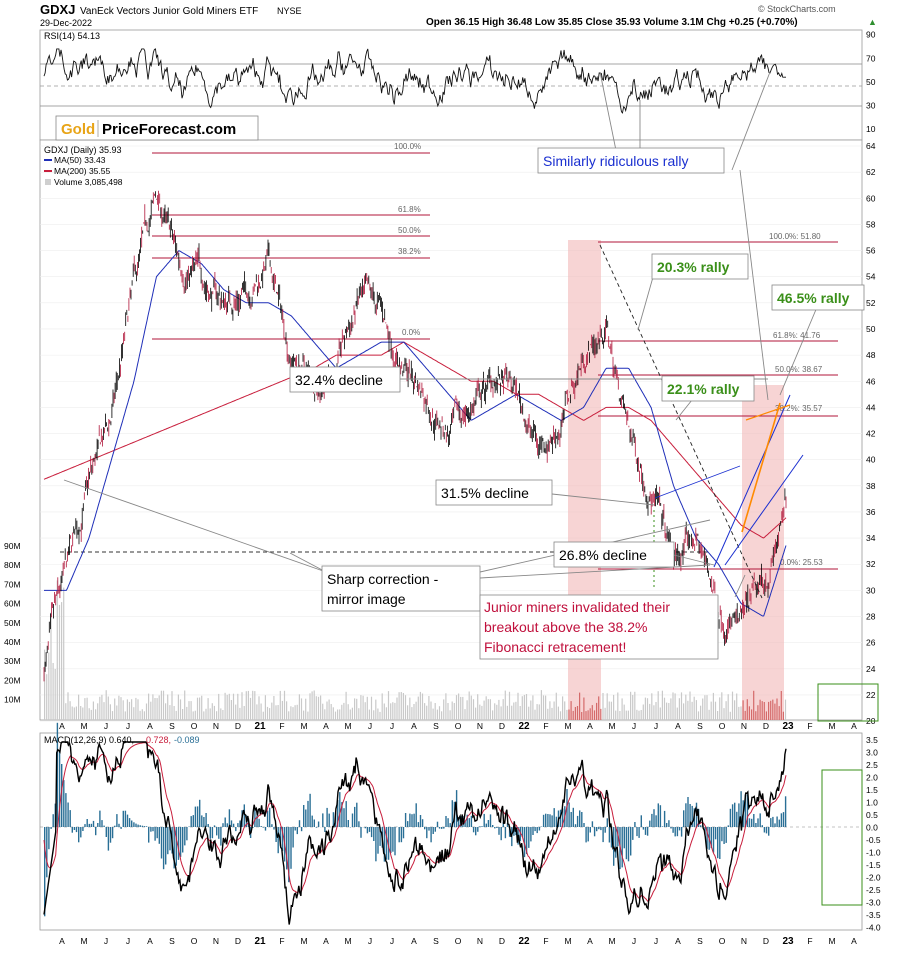 The height and width of the screenshot is (955, 900). Describe the element at coordinates (813, 298) in the screenshot. I see `annotation-465-text: 46.5% rally` at that location.